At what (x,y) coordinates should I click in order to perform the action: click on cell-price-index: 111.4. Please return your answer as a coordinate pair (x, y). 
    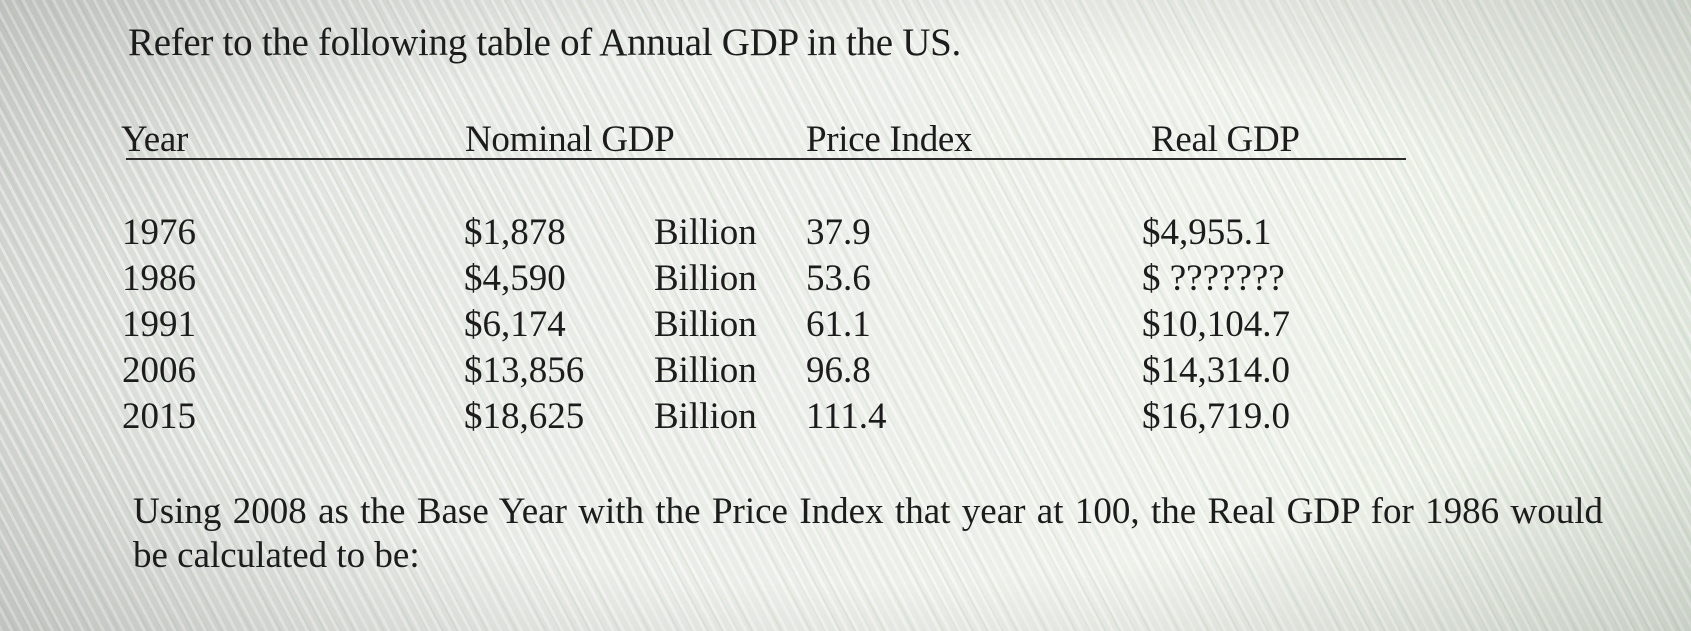
    Looking at the image, I should click on (846, 416).